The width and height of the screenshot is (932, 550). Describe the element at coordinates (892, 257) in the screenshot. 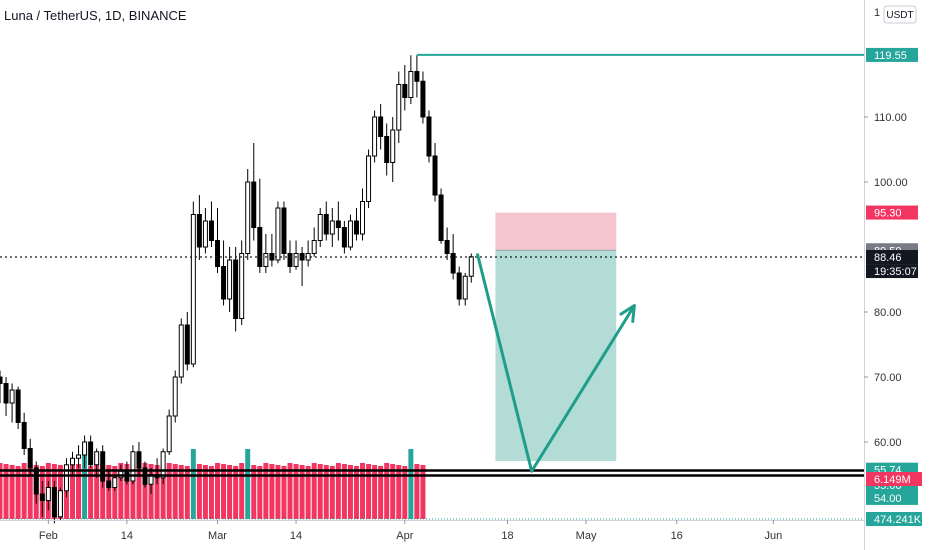

I see `price-badge: 88.46` at that location.